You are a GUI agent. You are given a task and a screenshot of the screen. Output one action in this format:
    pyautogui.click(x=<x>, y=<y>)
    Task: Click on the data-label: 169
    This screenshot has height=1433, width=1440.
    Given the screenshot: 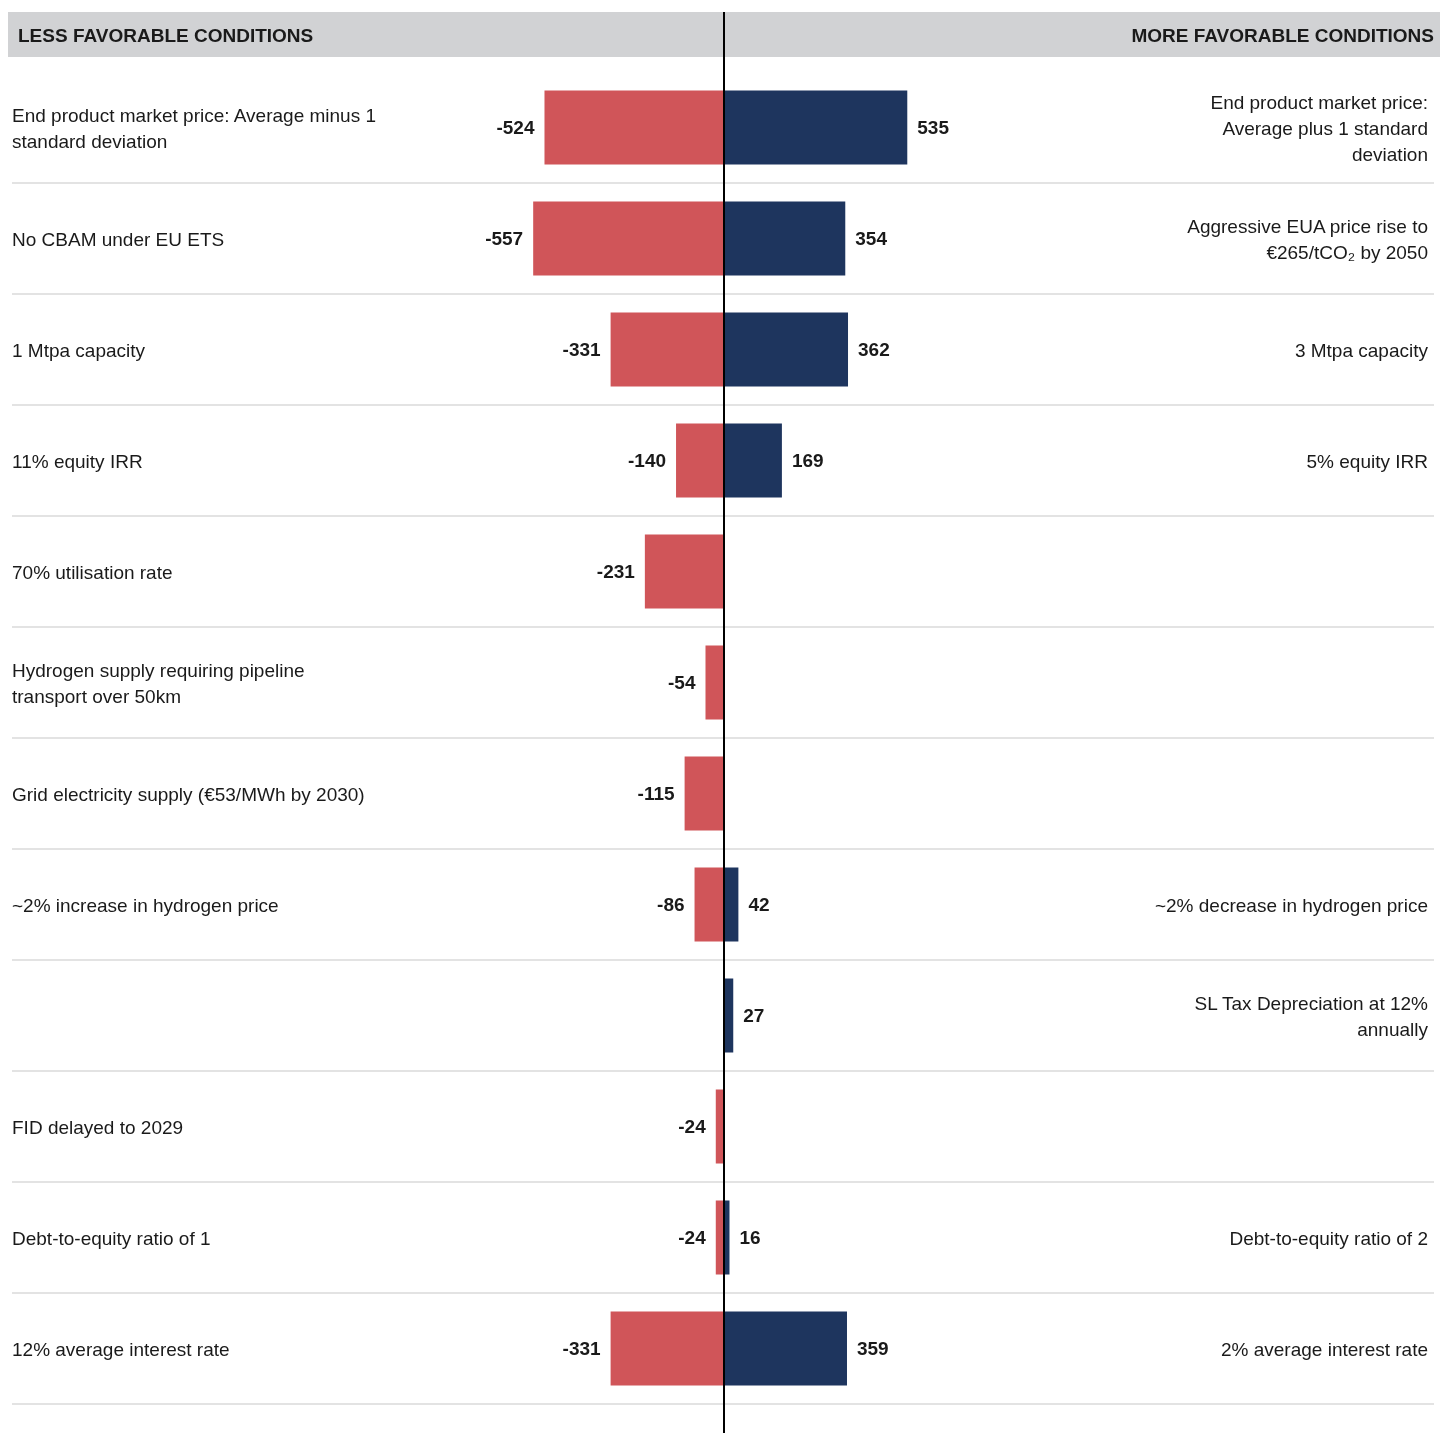 What is the action you would take?
    pyautogui.click(x=807, y=460)
    